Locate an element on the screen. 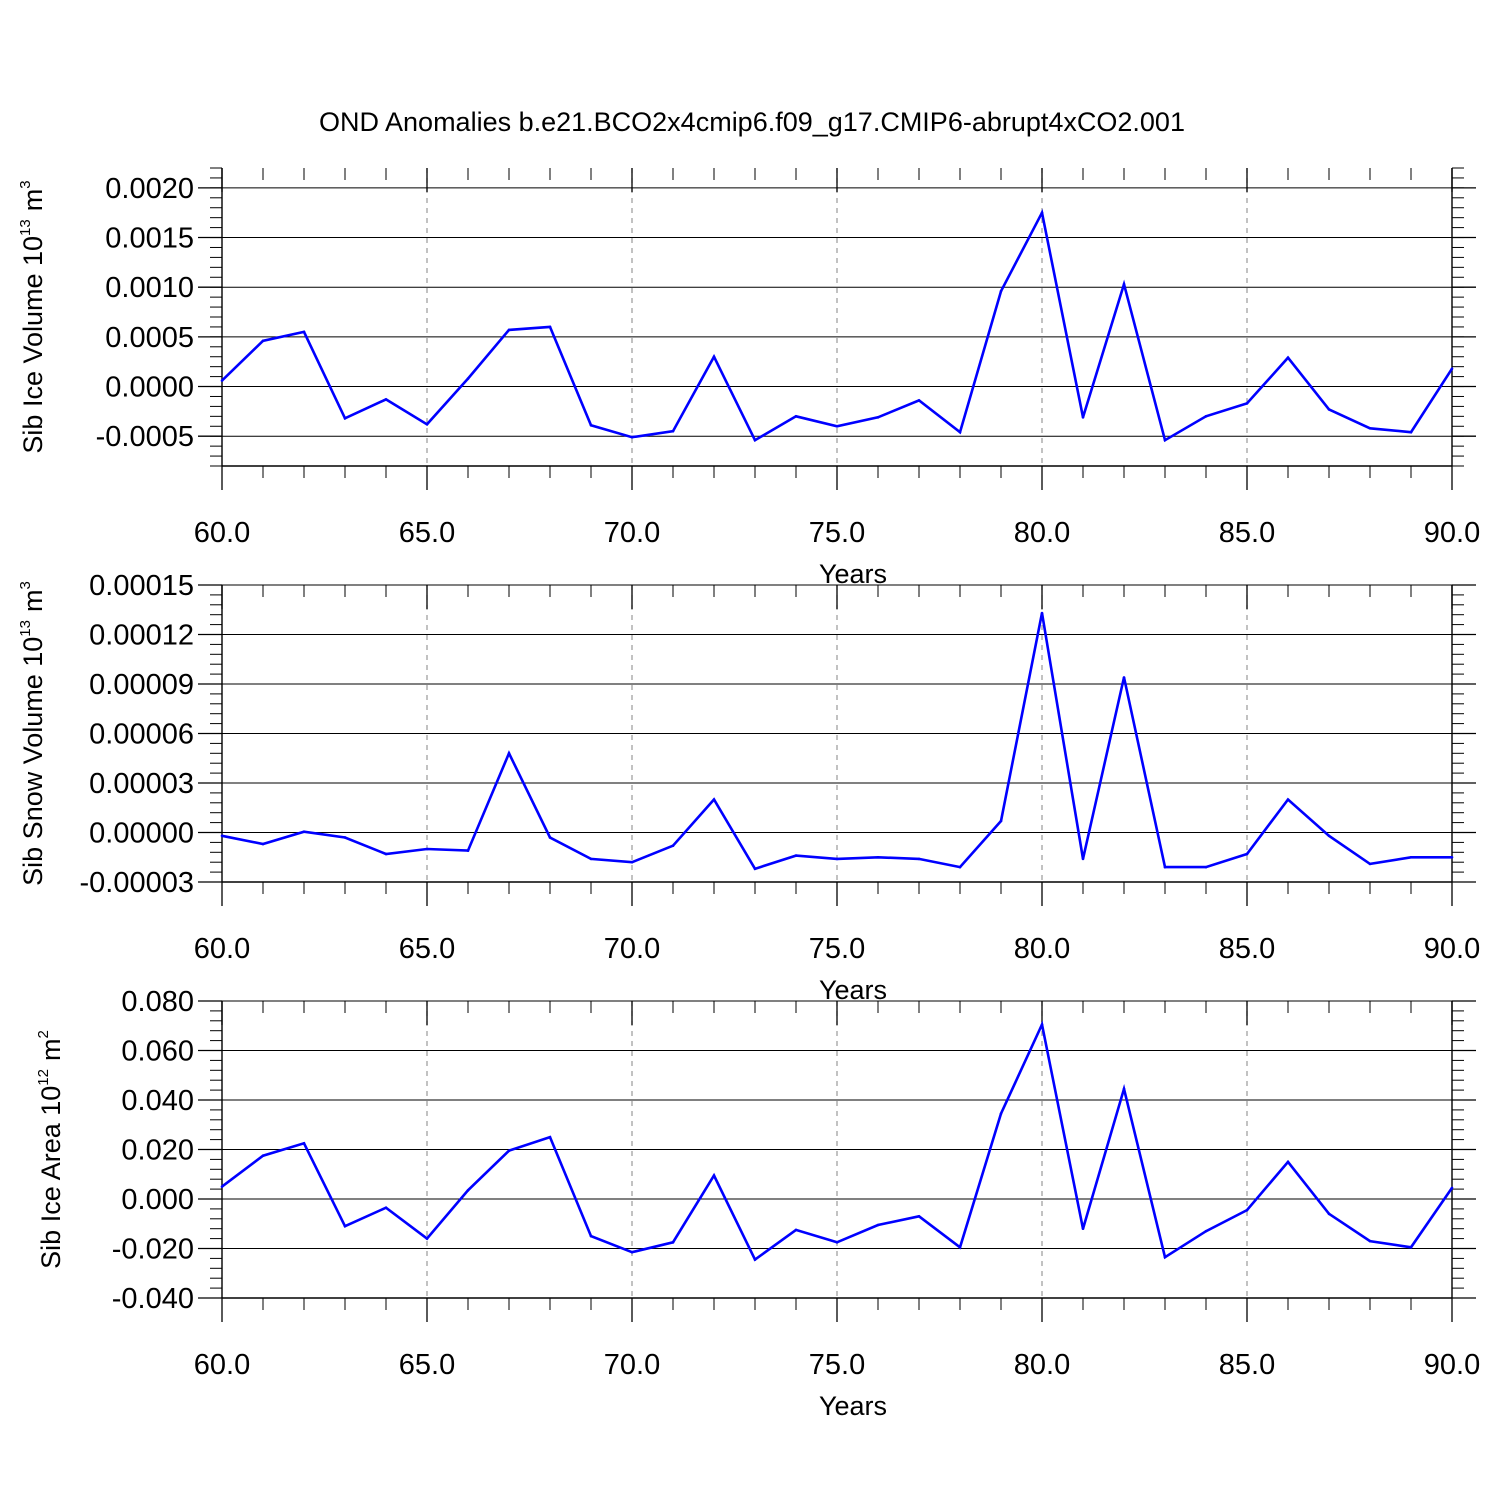  y-tick-label: 0.00015 is located at coordinates (141, 586).